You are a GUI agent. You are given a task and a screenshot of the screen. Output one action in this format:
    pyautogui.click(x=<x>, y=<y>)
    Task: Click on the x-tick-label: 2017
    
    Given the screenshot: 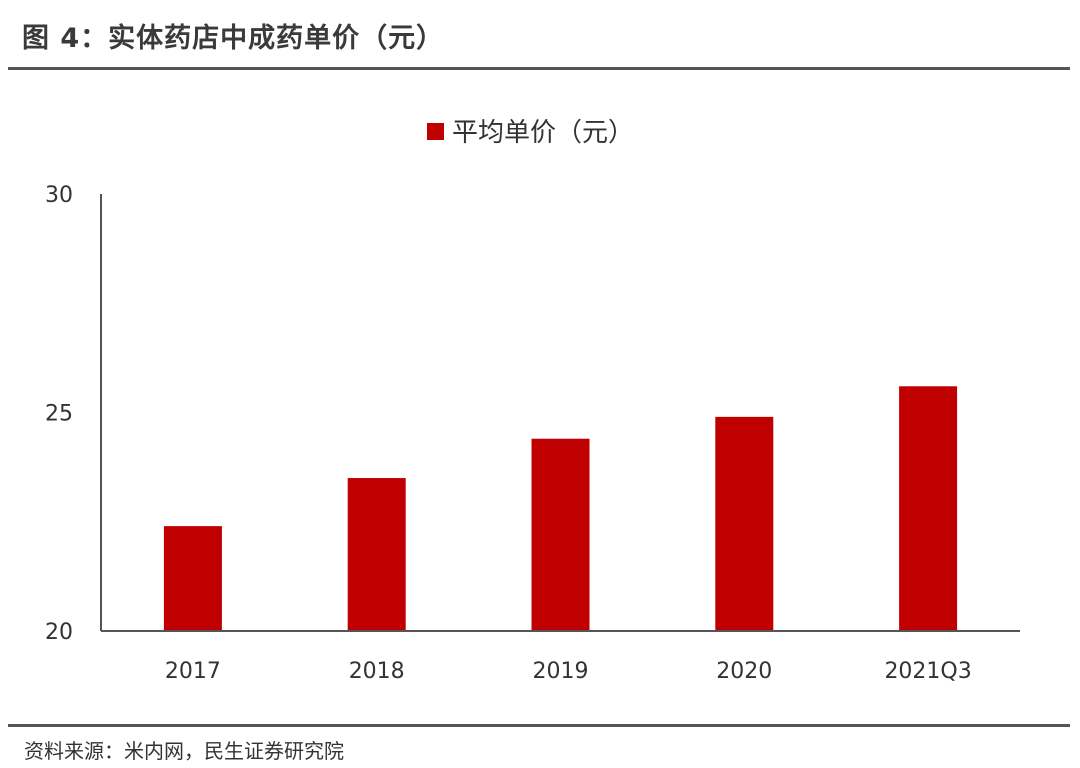 What is the action you would take?
    pyautogui.click(x=193, y=671)
    